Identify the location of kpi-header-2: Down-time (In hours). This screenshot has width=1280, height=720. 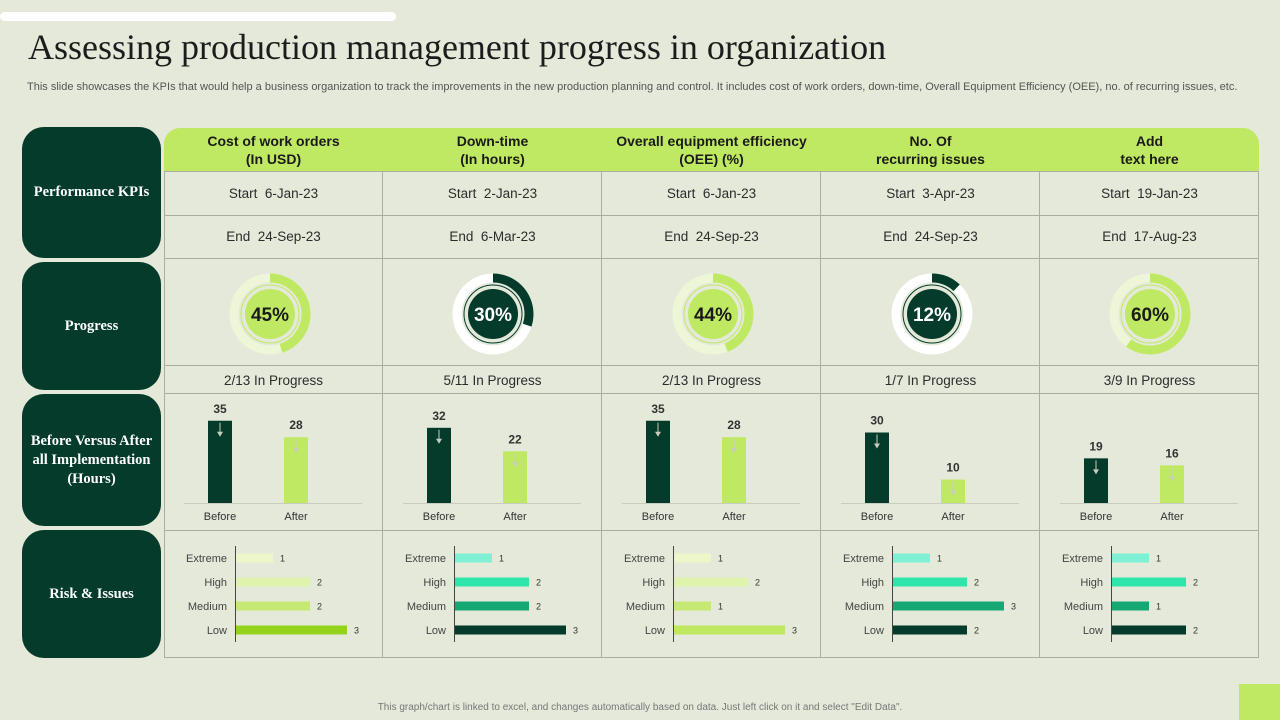
(492, 150).